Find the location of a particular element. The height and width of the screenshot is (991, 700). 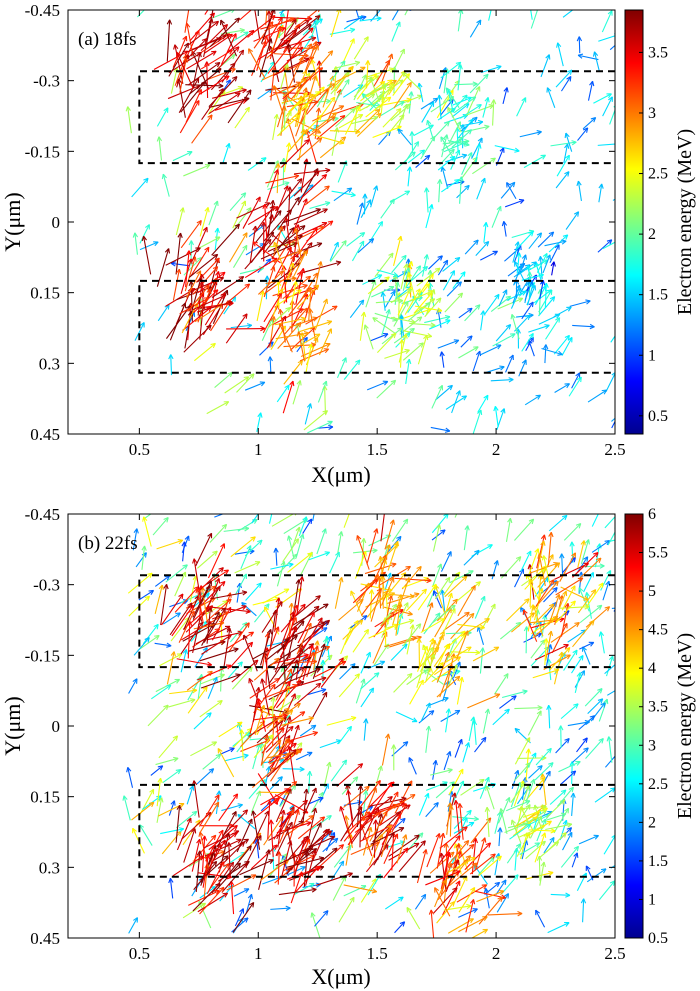

x-tick-label: 0.5 is located at coordinates (139, 449).